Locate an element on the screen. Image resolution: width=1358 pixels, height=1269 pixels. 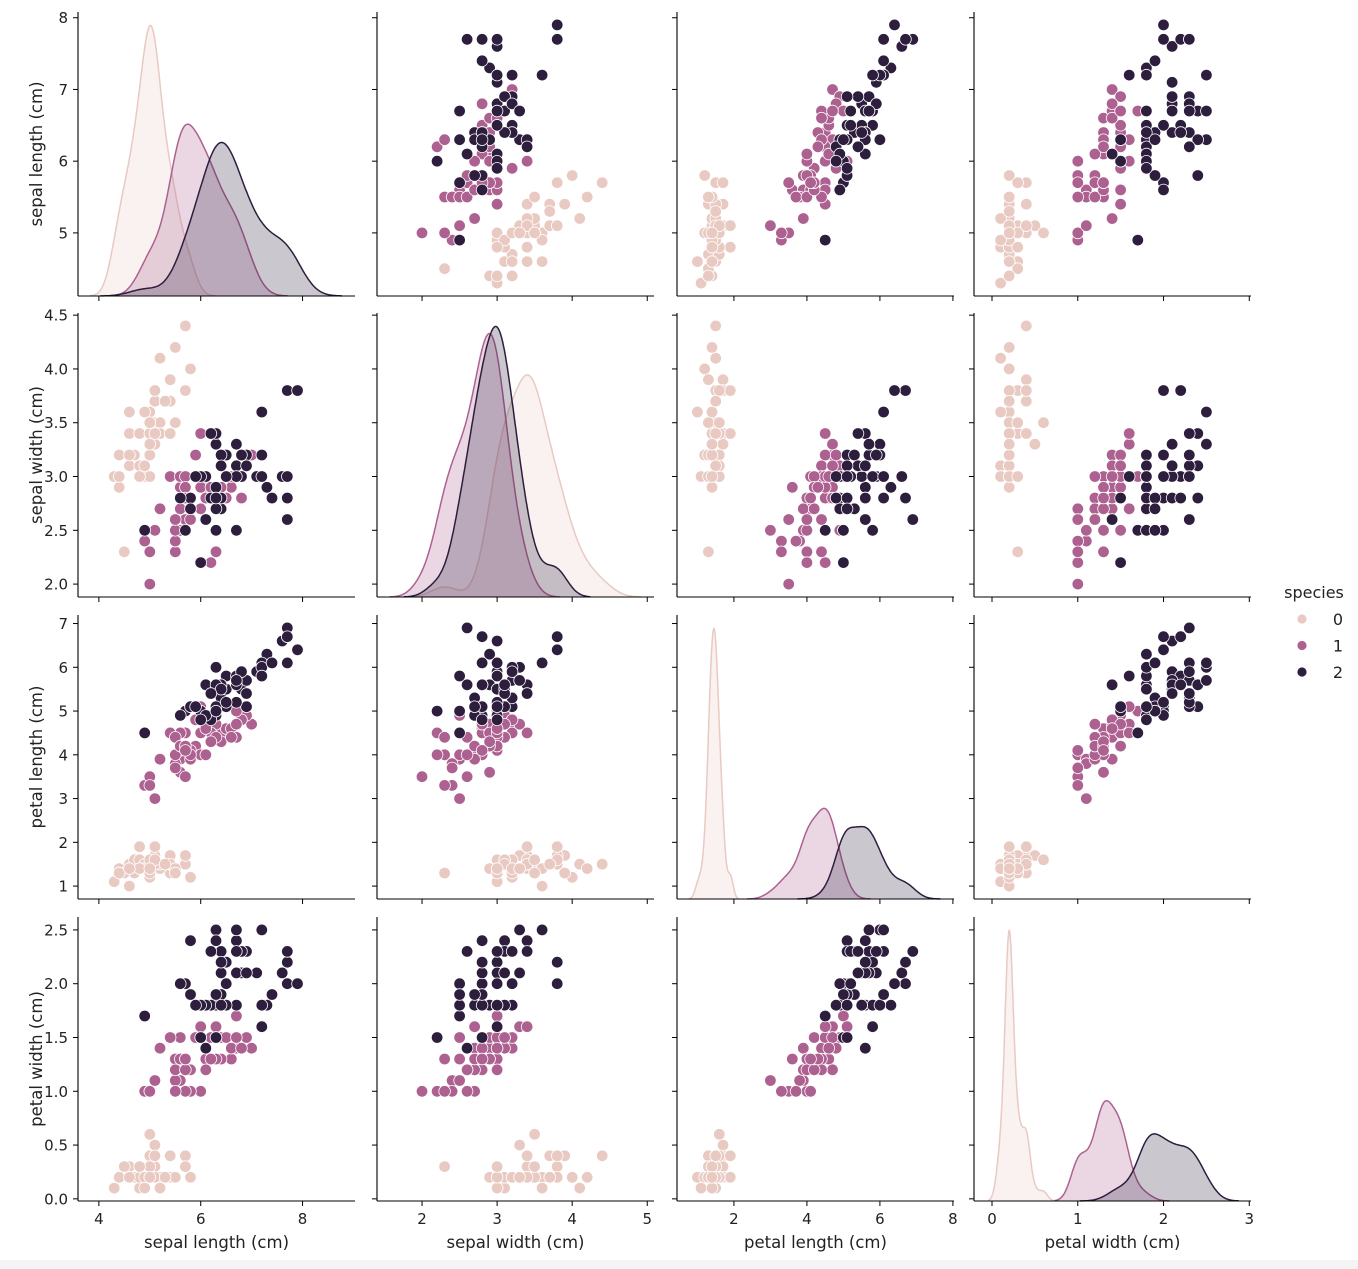
y-tick-label: 2.5 is located at coordinates (56, 531).